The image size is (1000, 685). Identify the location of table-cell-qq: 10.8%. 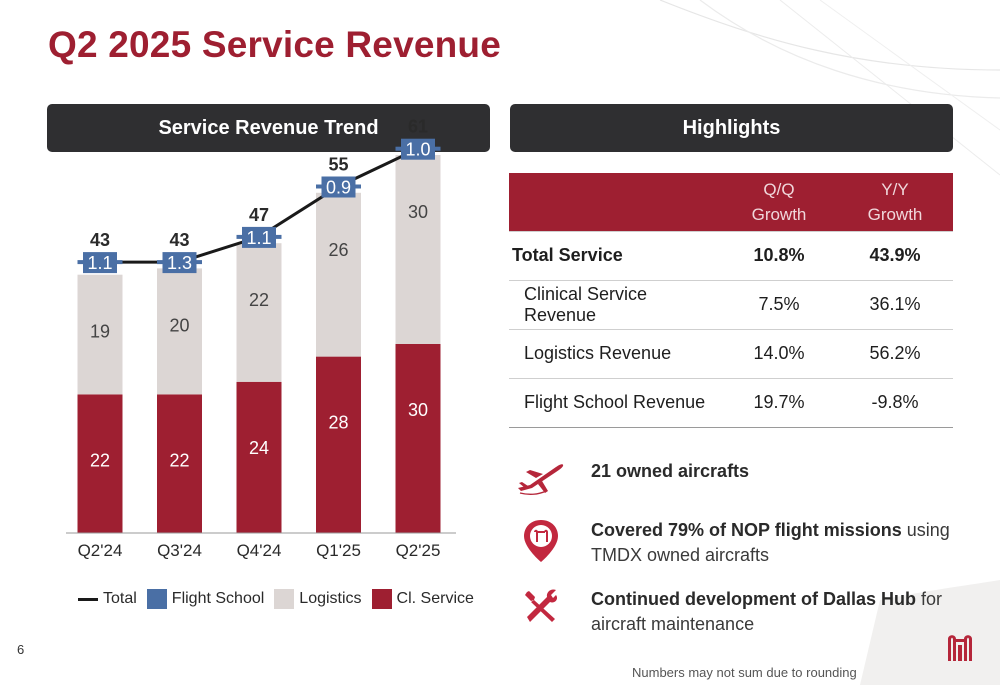
(779, 255).